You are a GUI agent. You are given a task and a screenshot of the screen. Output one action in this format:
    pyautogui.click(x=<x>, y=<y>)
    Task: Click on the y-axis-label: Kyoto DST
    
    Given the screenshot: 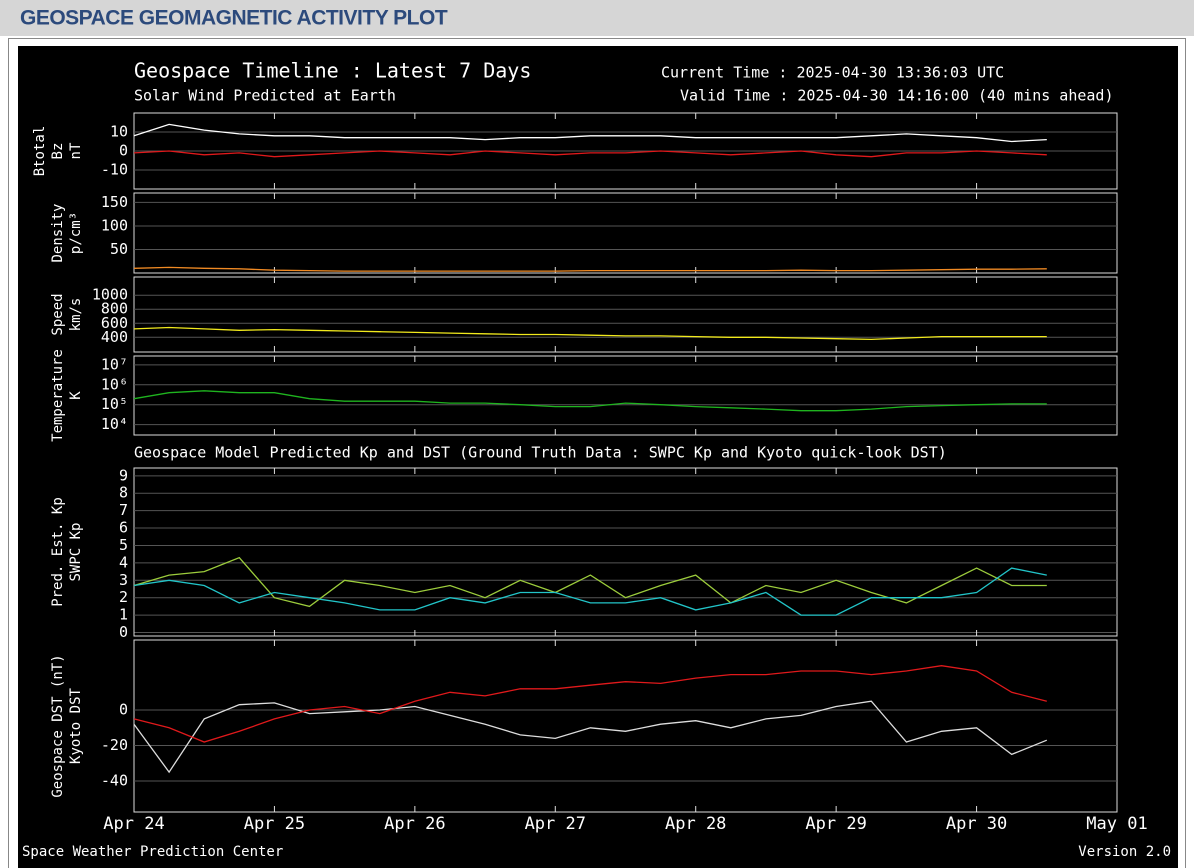 What is the action you would take?
    pyautogui.click(x=76, y=726)
    